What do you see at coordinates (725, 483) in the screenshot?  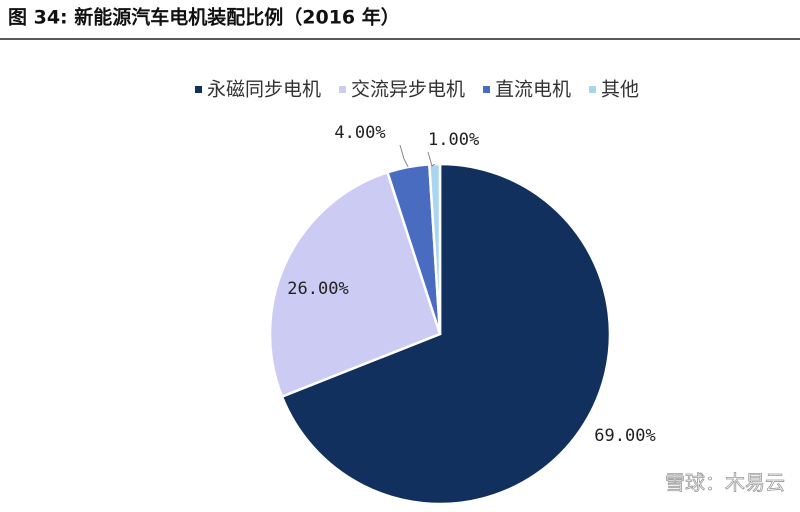 I see `watermark: 雪球：木易云` at bounding box center [725, 483].